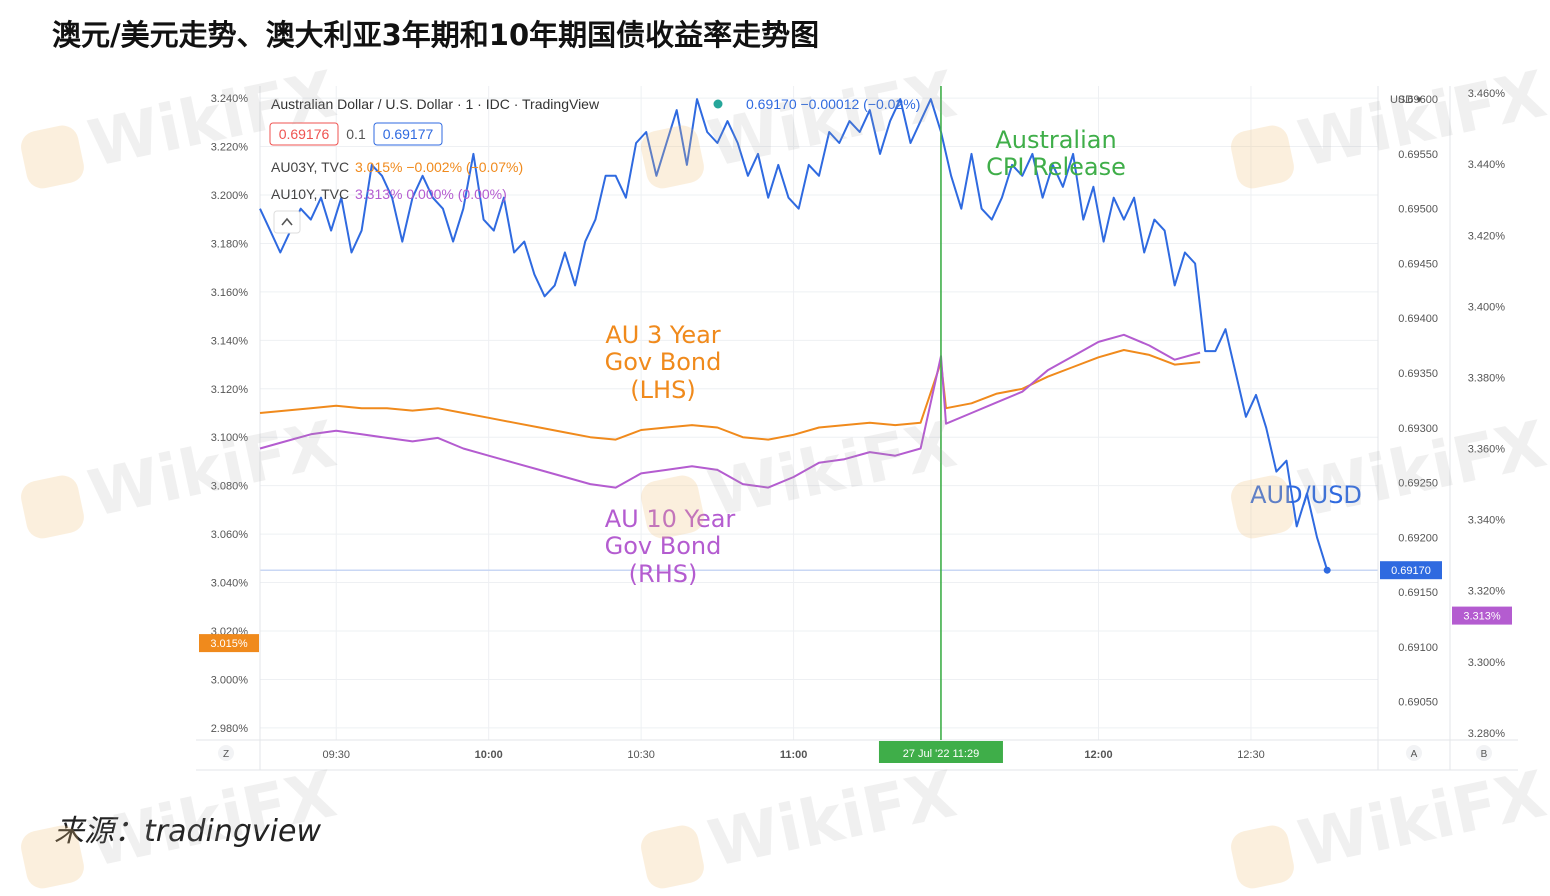 The image size is (1550, 896). I want to click on left-tick-label: 3.160%, so click(230, 293).